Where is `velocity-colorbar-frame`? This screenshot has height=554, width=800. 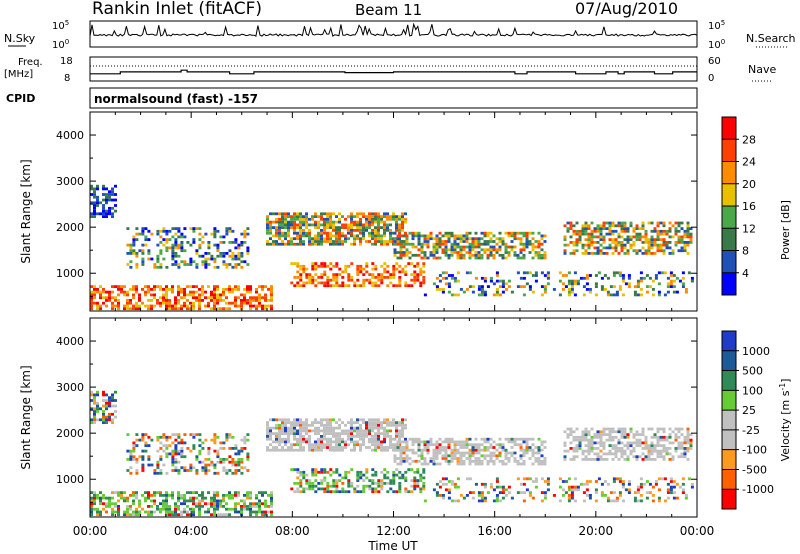
velocity-colorbar-frame is located at coordinates (729, 420).